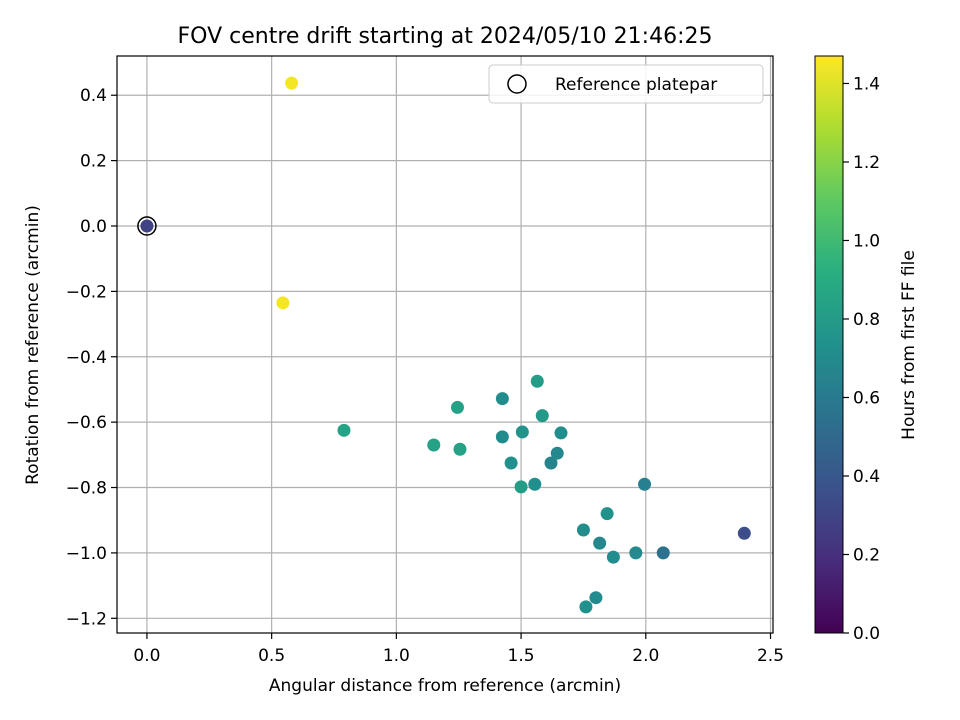 The width and height of the screenshot is (960, 720). What do you see at coordinates (866, 477) in the screenshot?
I see `colorbar-tick-label: 0.4` at bounding box center [866, 477].